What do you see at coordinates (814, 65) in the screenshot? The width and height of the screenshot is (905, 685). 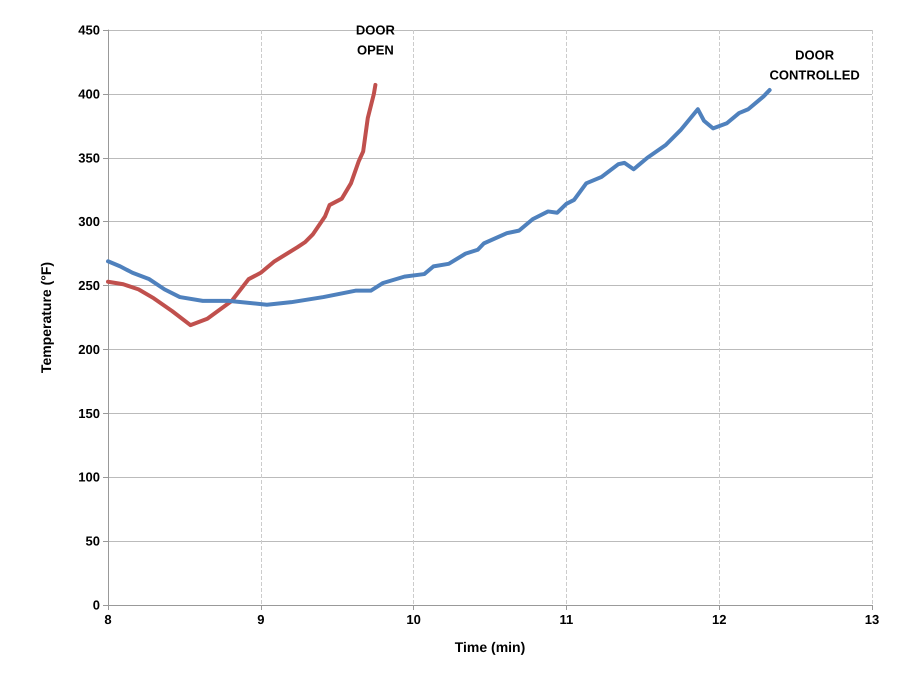 I see `annotation: DOOR CONTROLLED` at bounding box center [814, 65].